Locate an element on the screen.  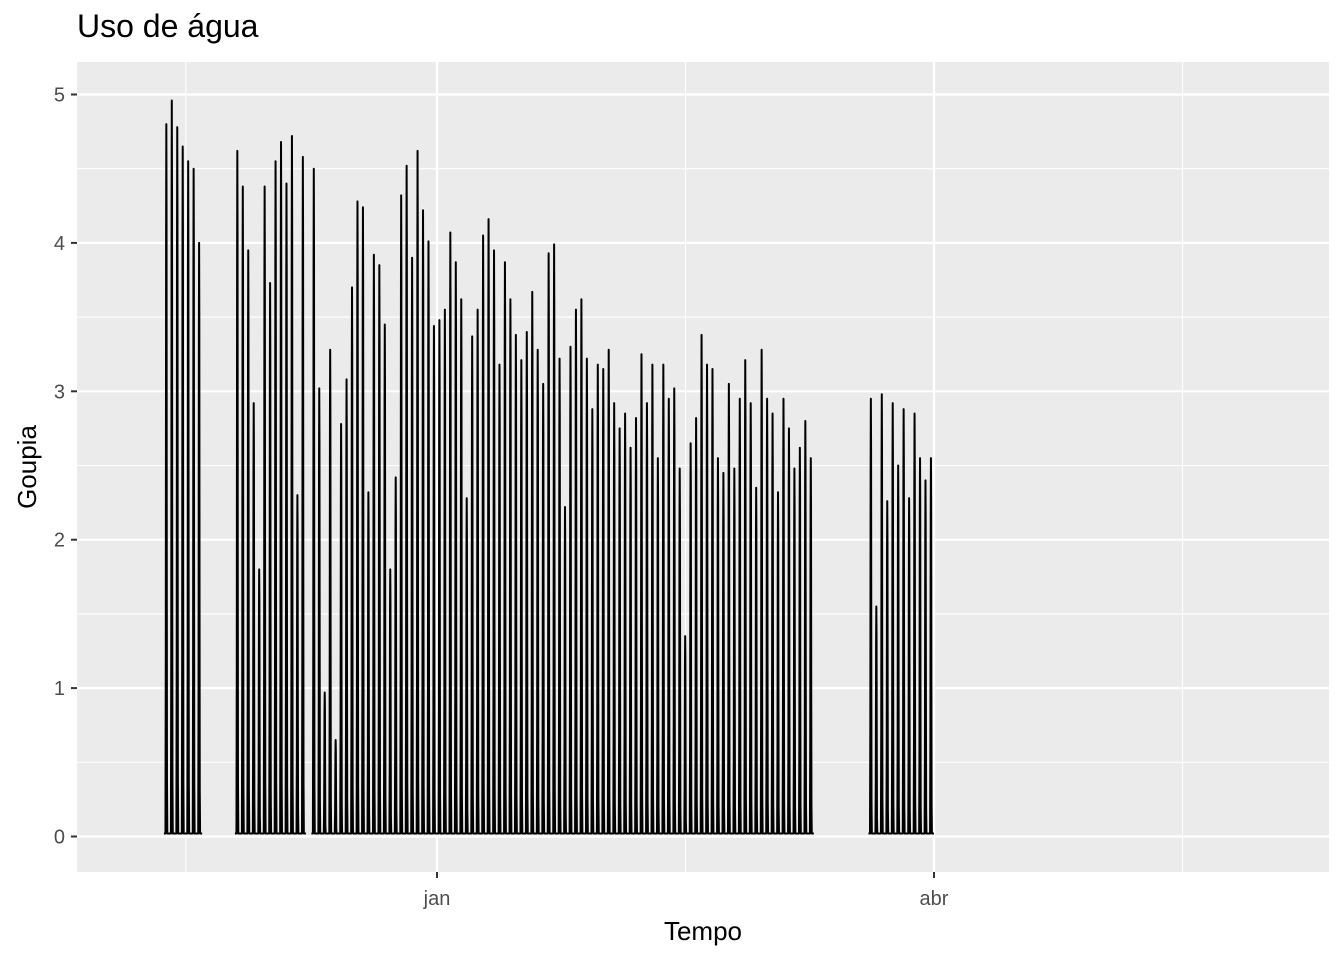
y-tick-label: 3 is located at coordinates (59, 392).